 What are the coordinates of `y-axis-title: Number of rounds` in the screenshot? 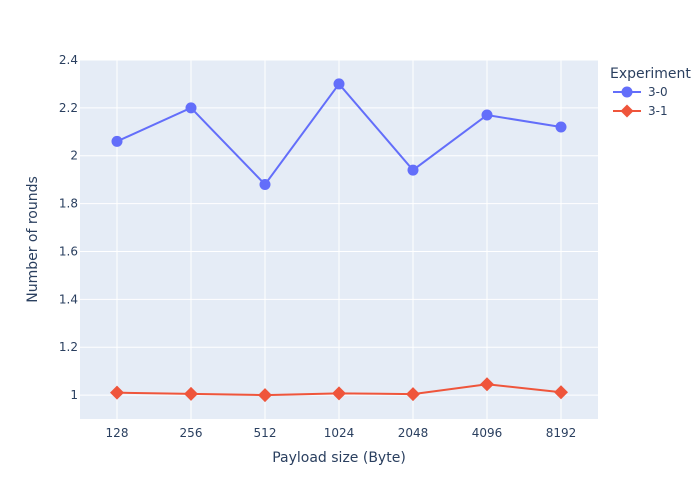 It's located at (33, 239).